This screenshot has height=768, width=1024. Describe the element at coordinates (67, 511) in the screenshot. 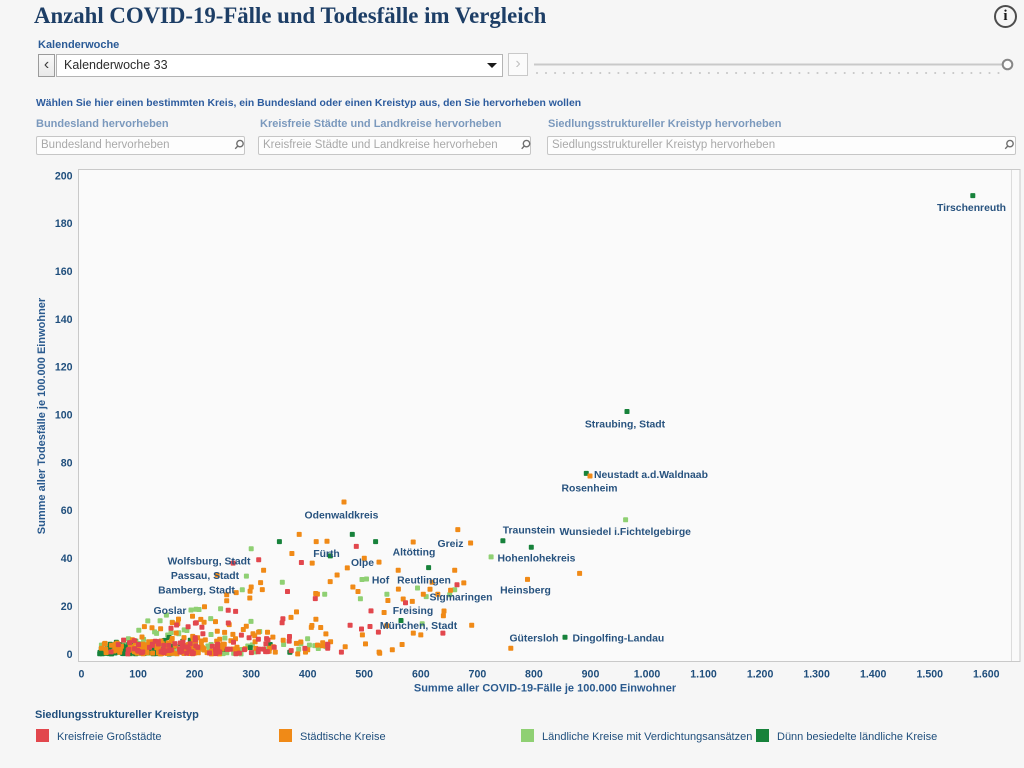

I see `svg-text: 60` at that location.